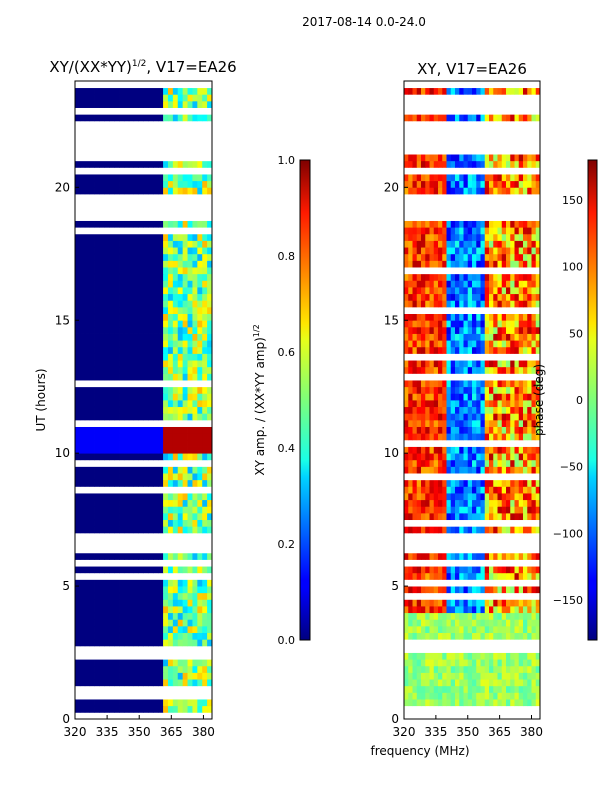 The image size is (600, 800). What do you see at coordinates (472, 536) in the screenshot?
I see `flagged-row` at bounding box center [472, 536].